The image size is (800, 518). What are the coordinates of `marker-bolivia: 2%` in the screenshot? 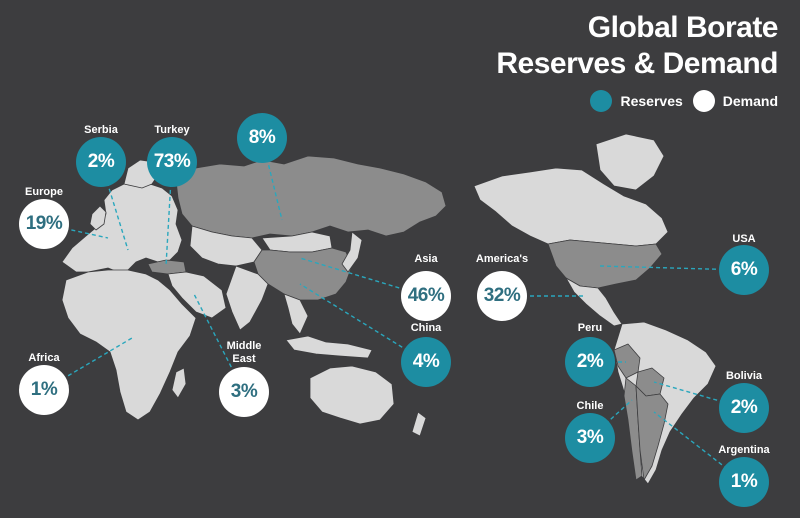 It's located at (744, 408).